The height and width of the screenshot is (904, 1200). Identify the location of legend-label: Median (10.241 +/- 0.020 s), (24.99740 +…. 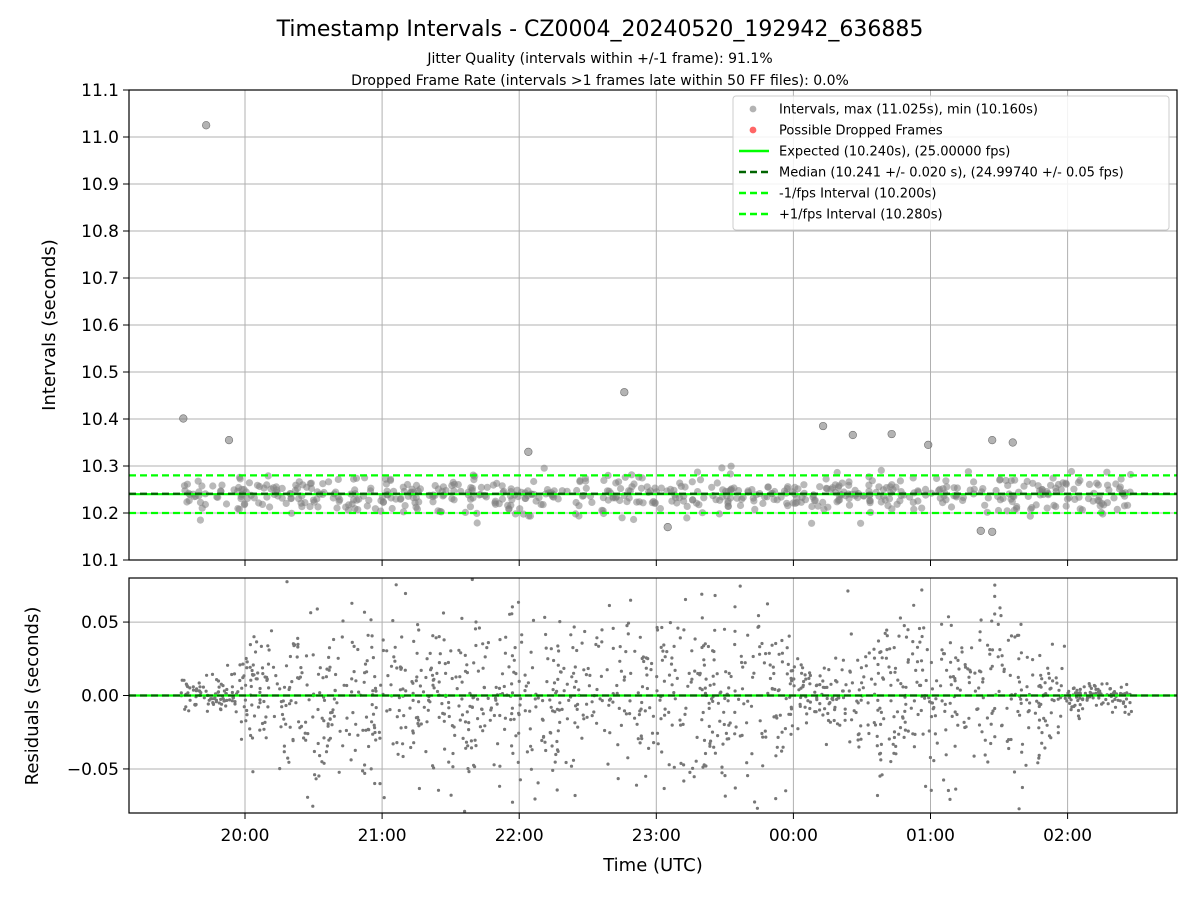
(951, 173).